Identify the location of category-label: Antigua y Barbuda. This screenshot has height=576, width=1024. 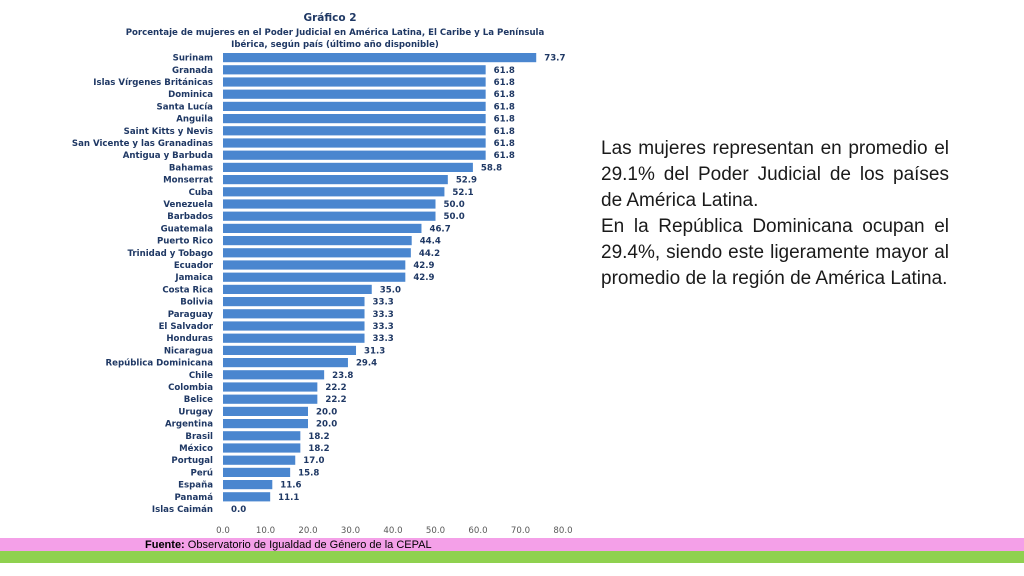
(168, 156).